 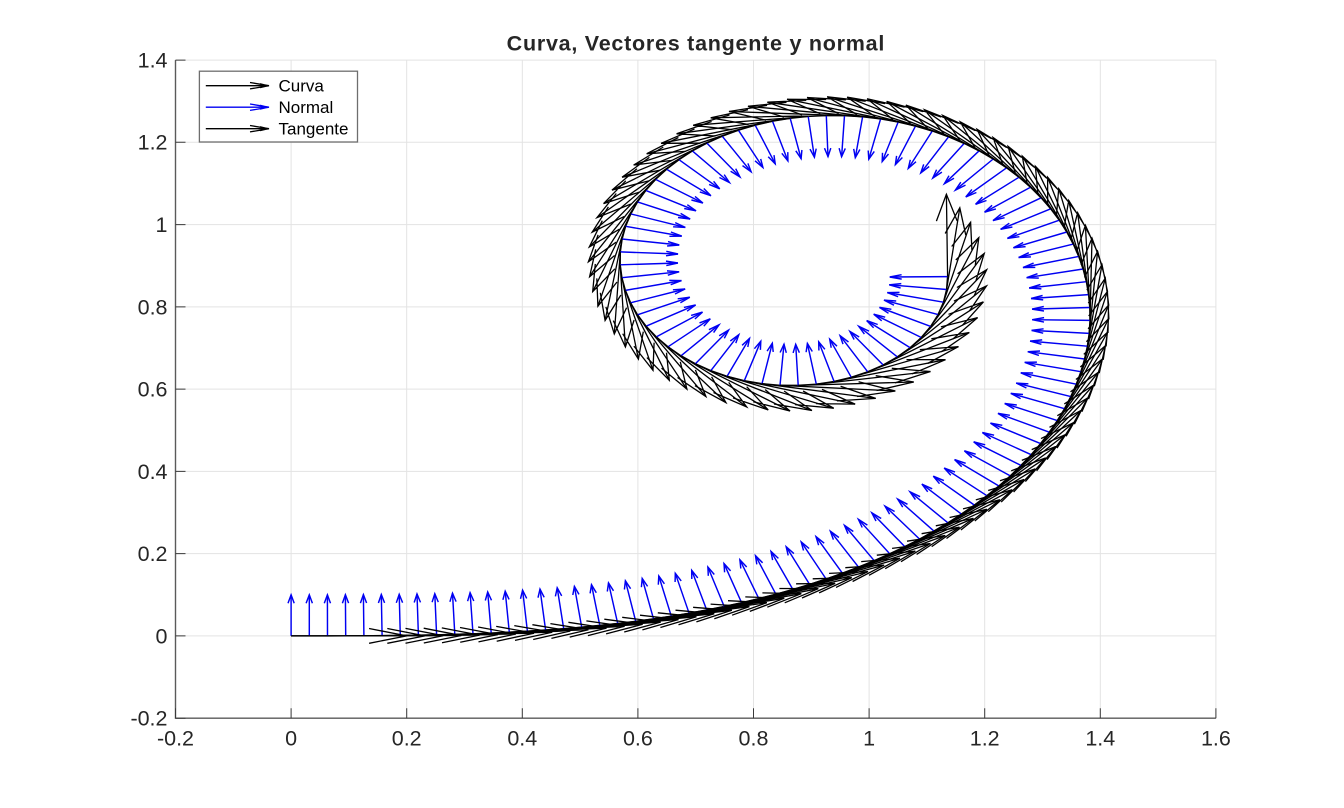 What do you see at coordinates (302, 86) in the screenshot?
I see `svg-text: Curva` at bounding box center [302, 86].